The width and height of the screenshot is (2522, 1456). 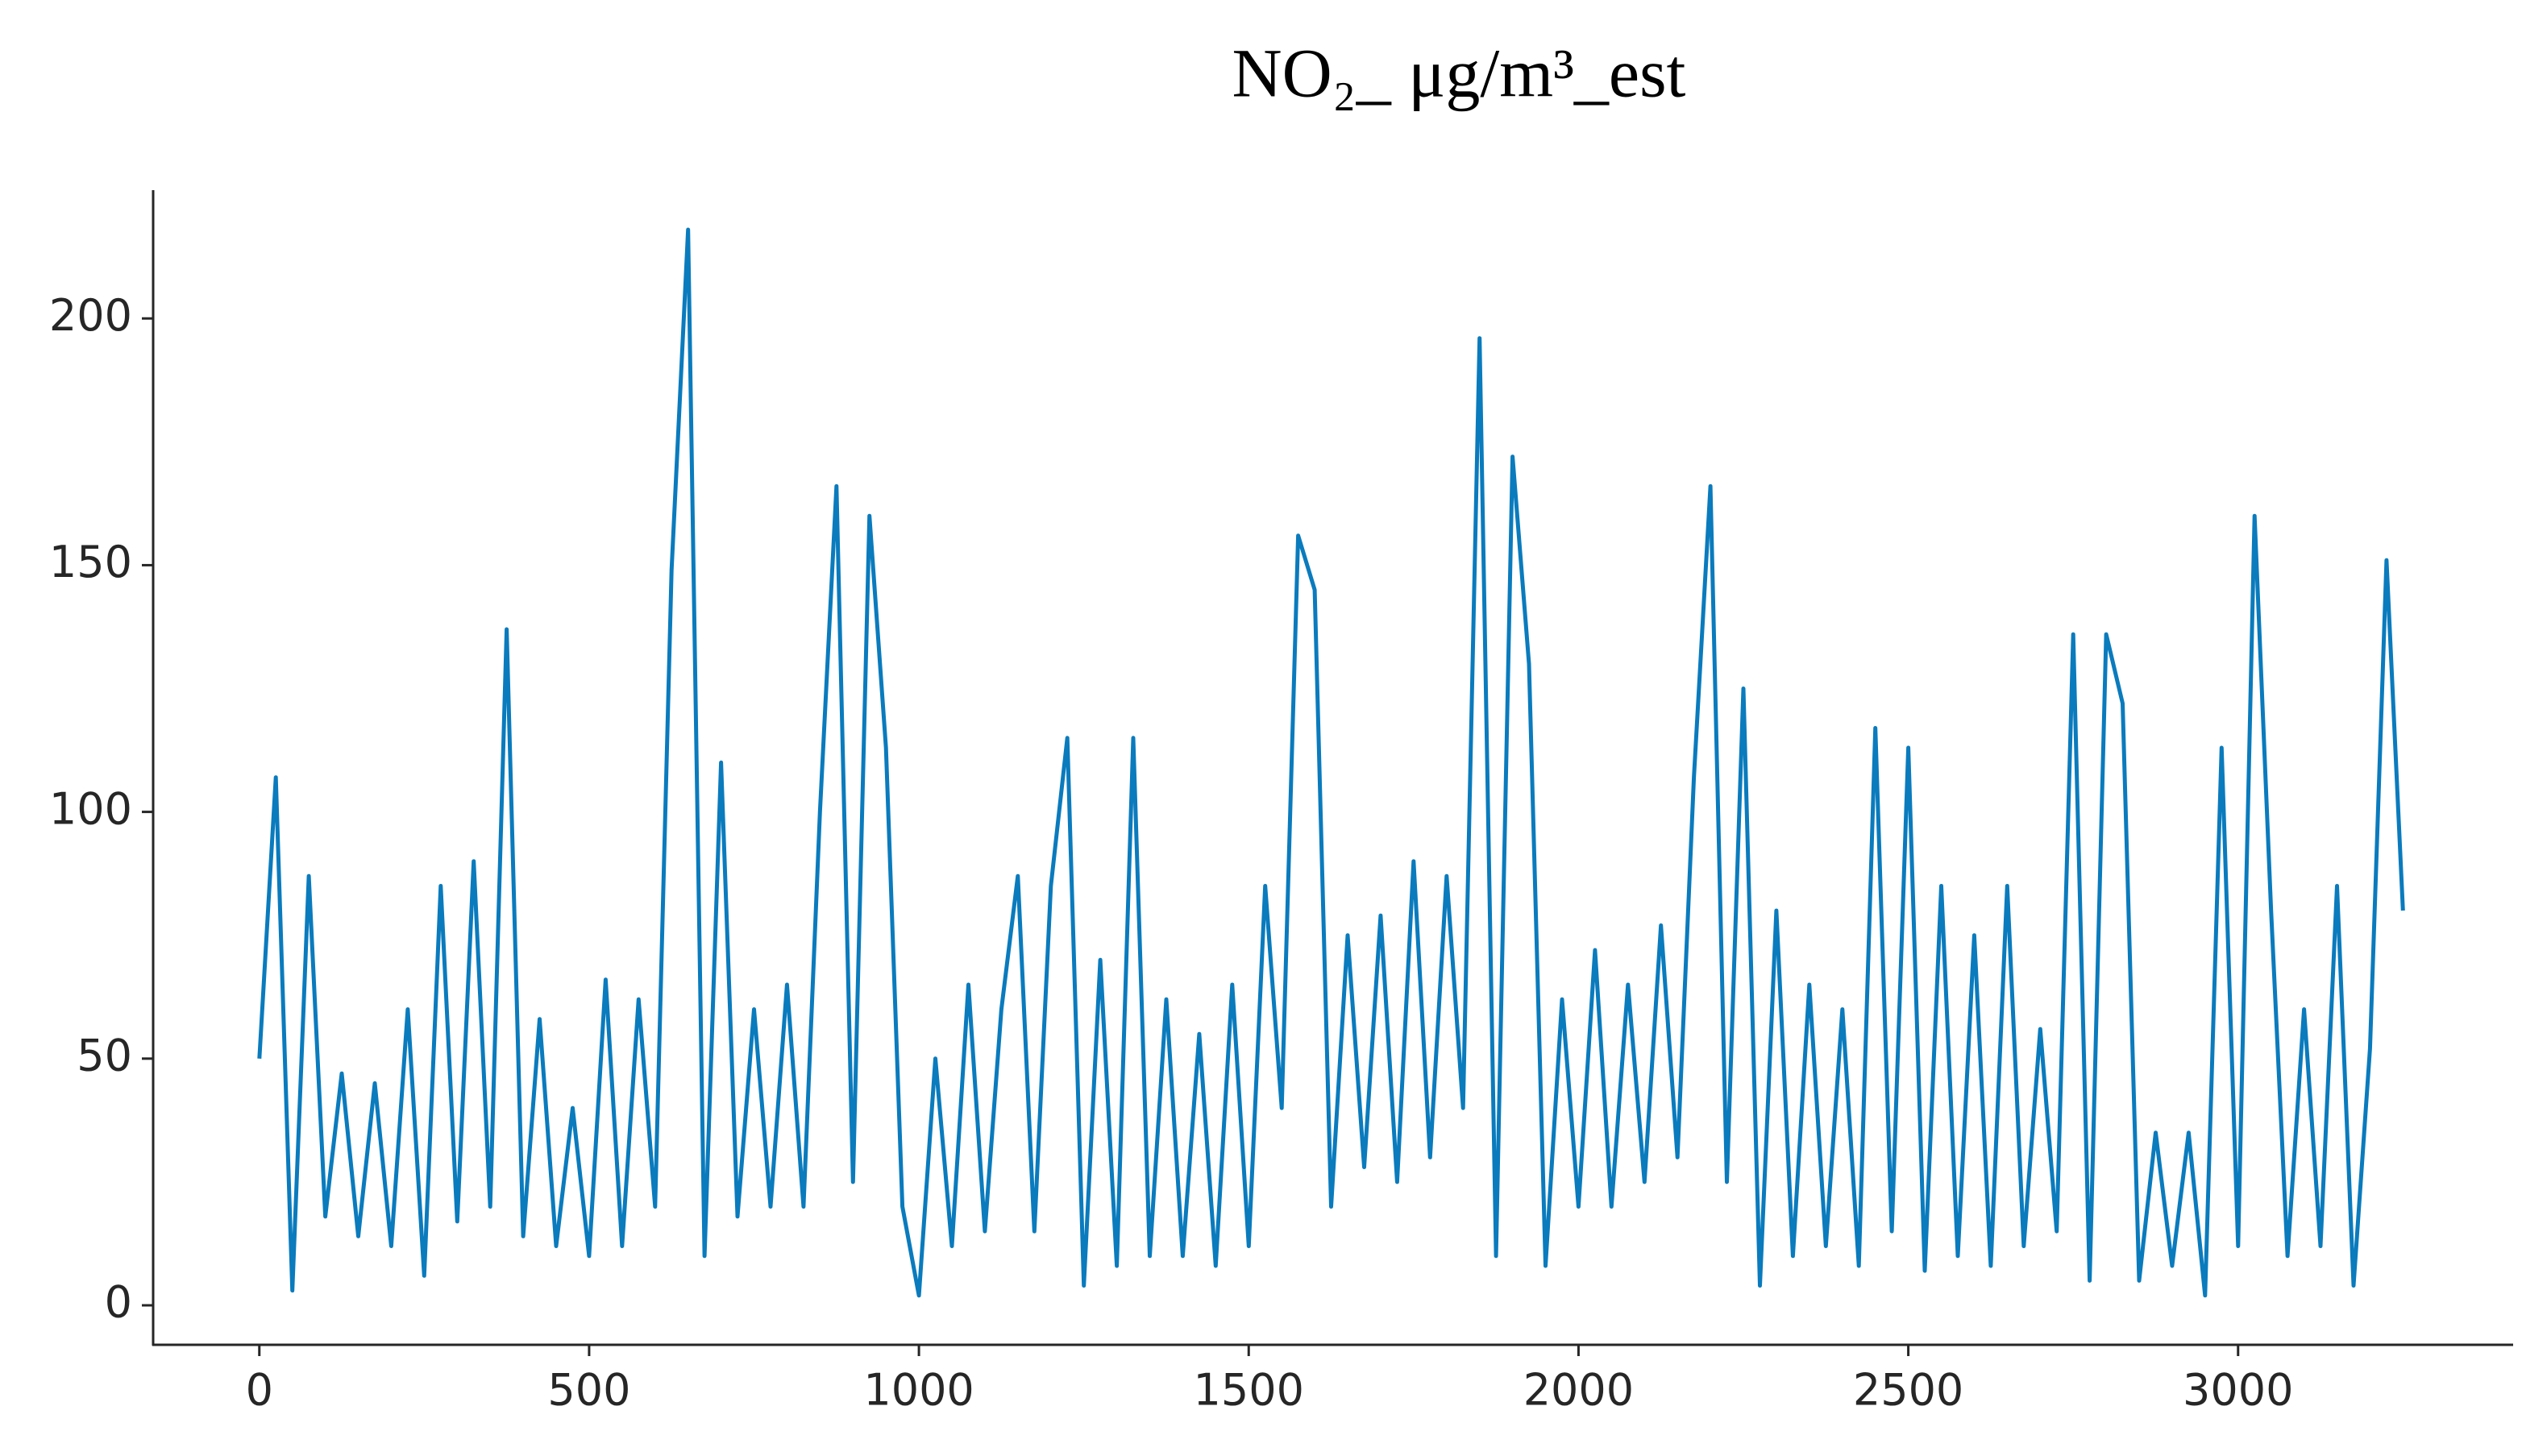 What do you see at coordinates (259, 1390) in the screenshot?
I see `x-tick-label: 0` at bounding box center [259, 1390].